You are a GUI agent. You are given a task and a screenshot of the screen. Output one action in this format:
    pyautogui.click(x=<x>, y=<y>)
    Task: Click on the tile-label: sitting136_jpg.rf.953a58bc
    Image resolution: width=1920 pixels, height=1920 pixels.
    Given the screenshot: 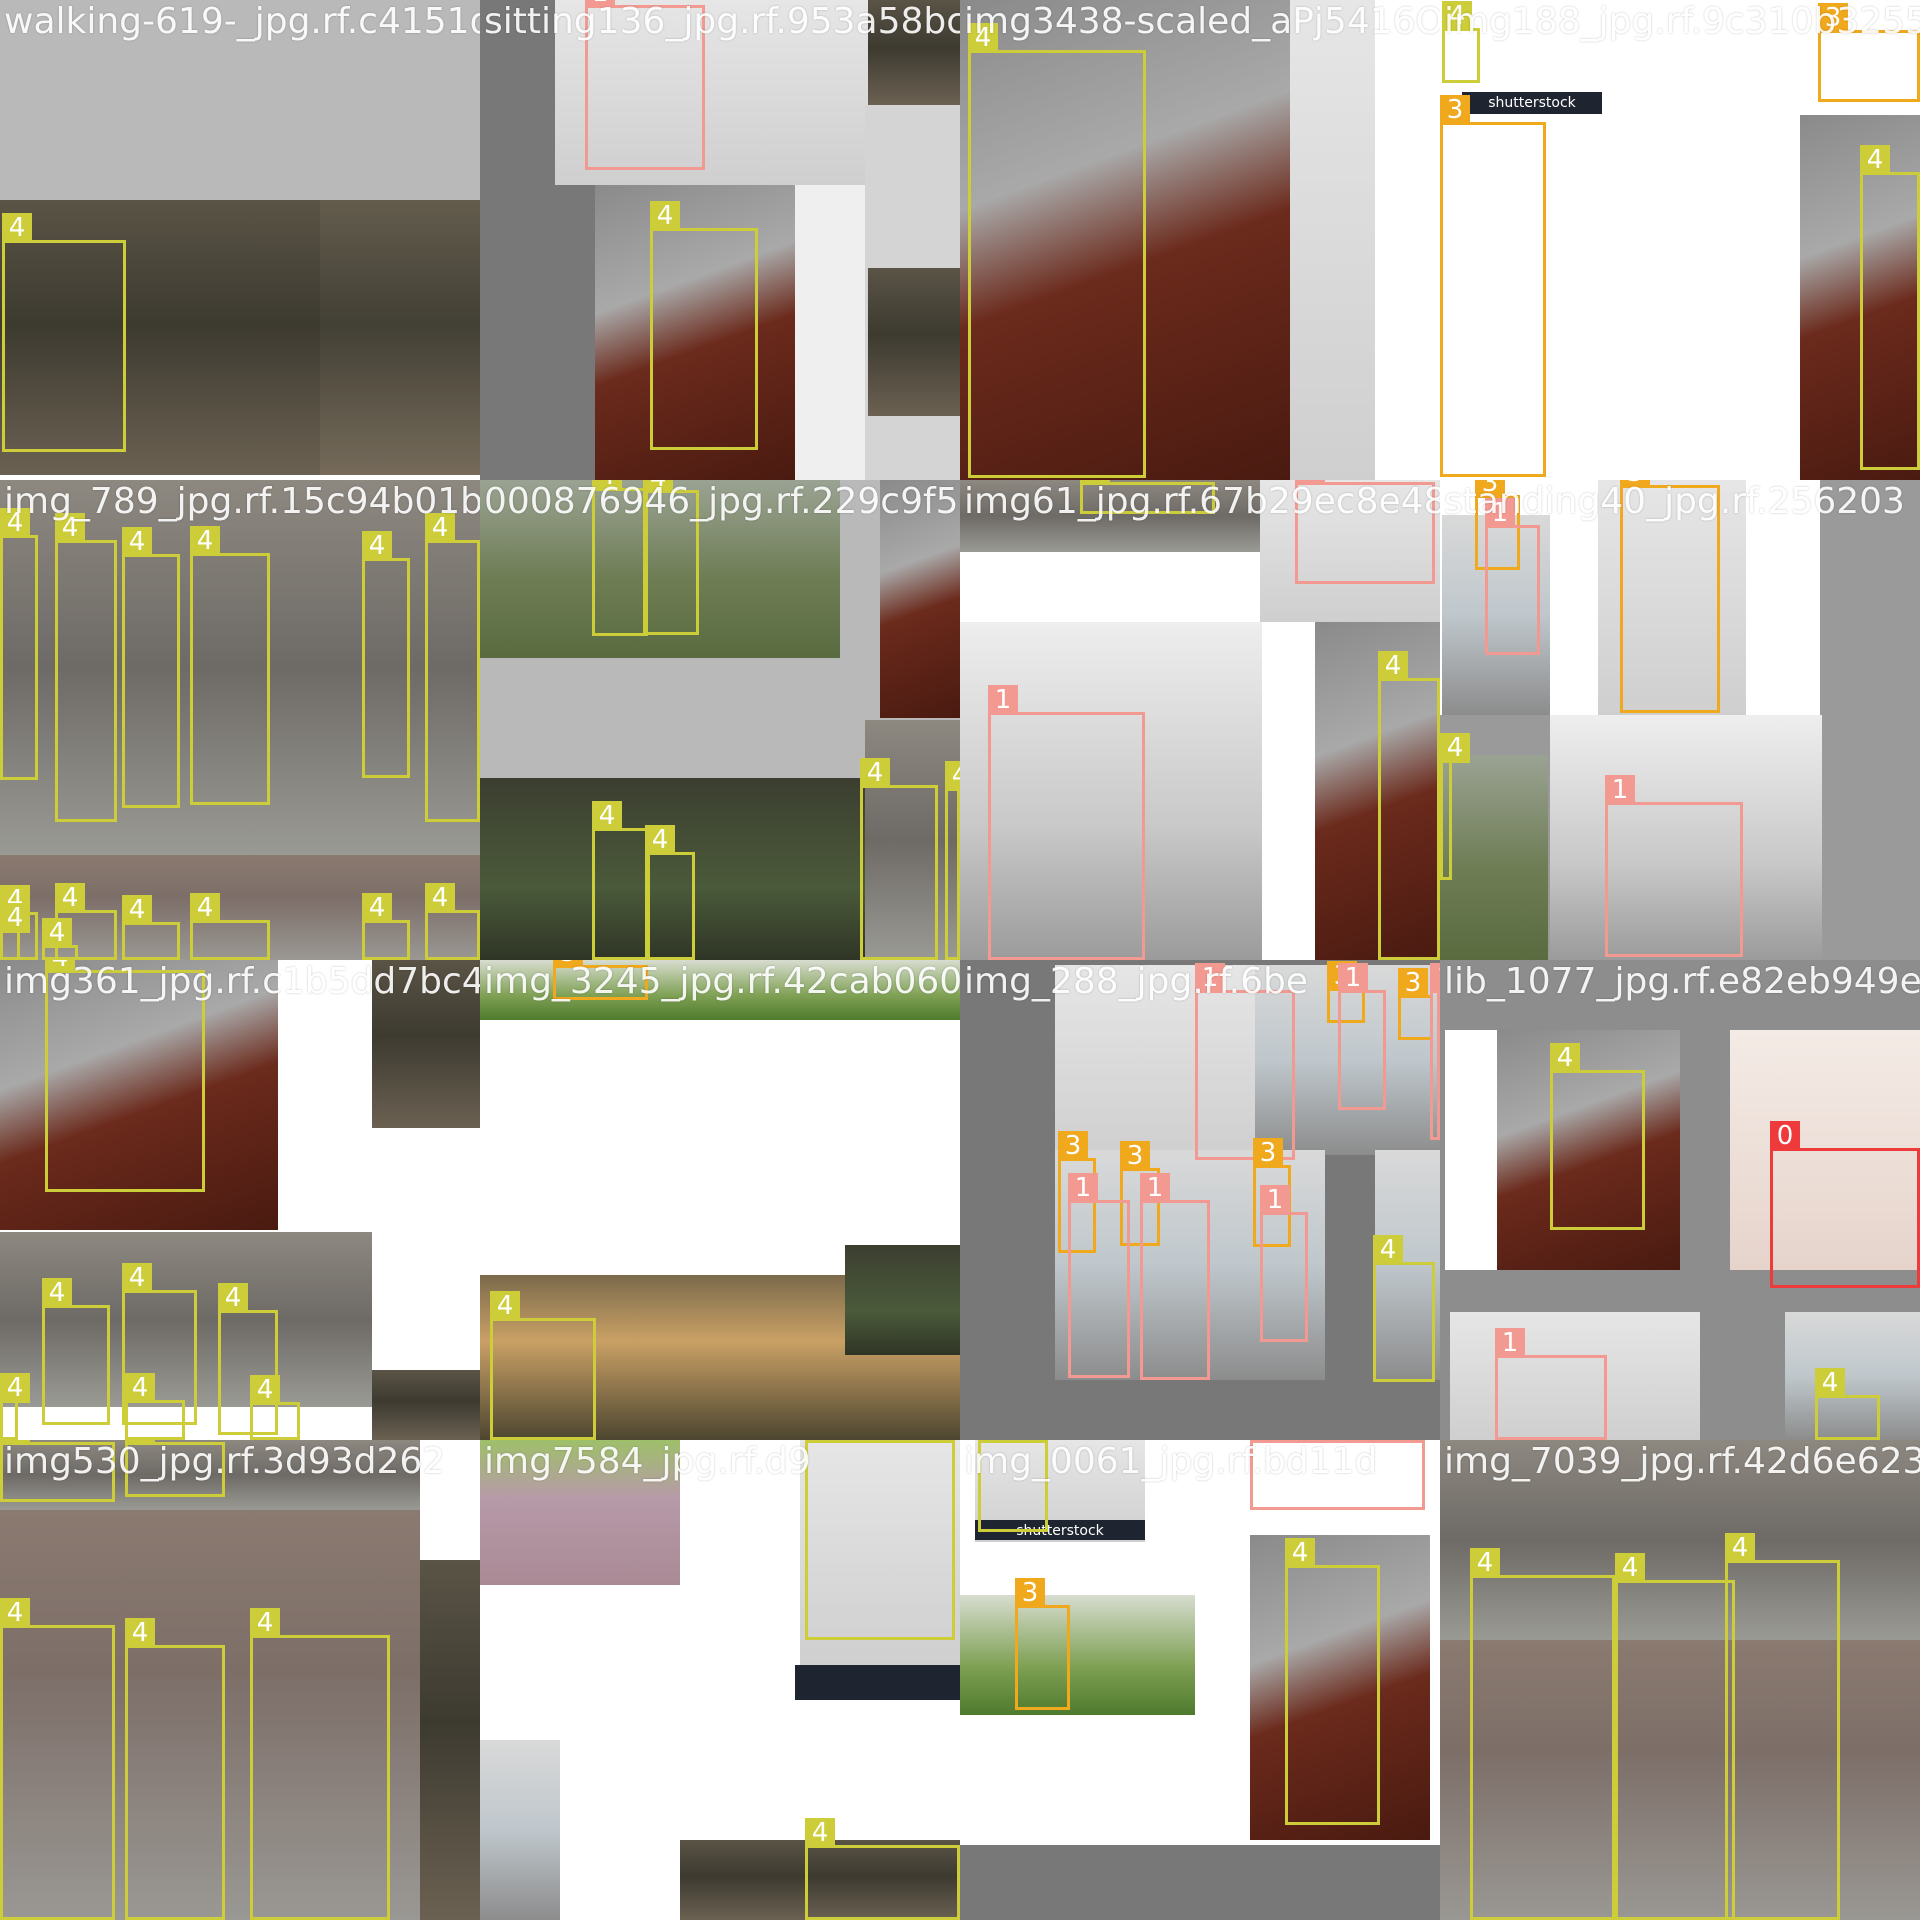 What is the action you would take?
    pyautogui.click(x=722, y=21)
    